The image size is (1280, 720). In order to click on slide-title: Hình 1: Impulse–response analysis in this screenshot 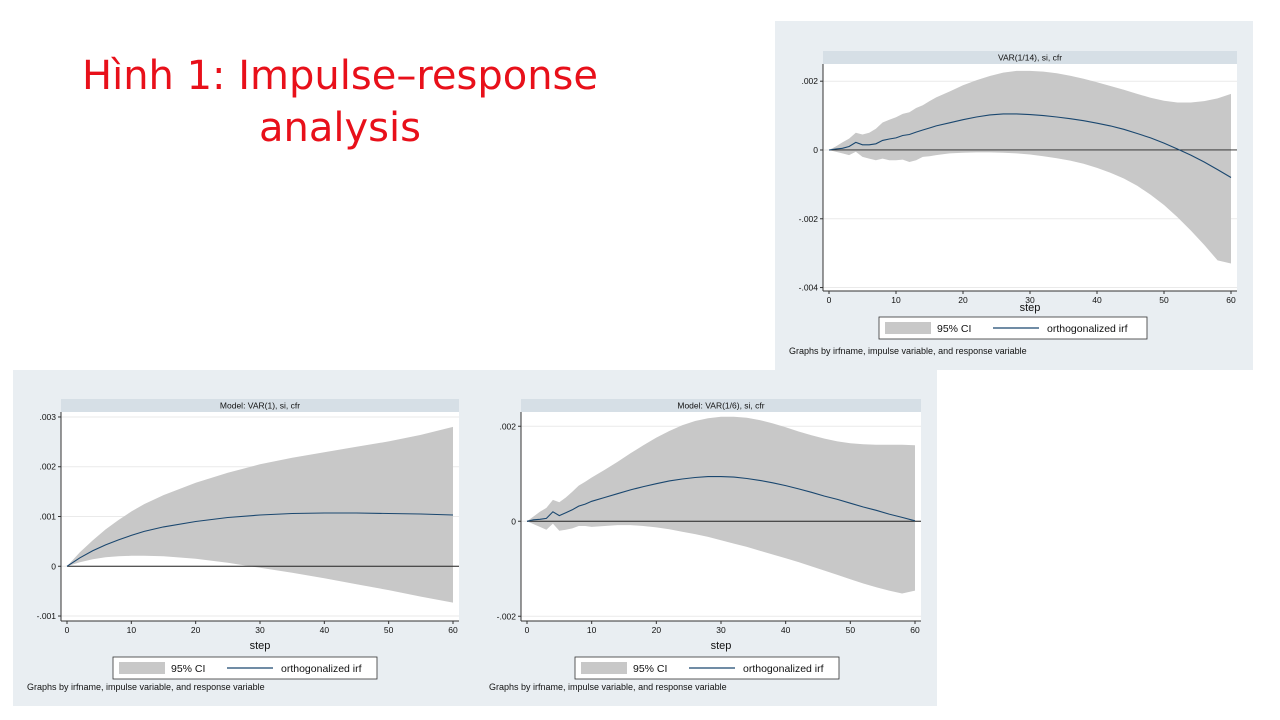, I will do `click(340, 102)`.